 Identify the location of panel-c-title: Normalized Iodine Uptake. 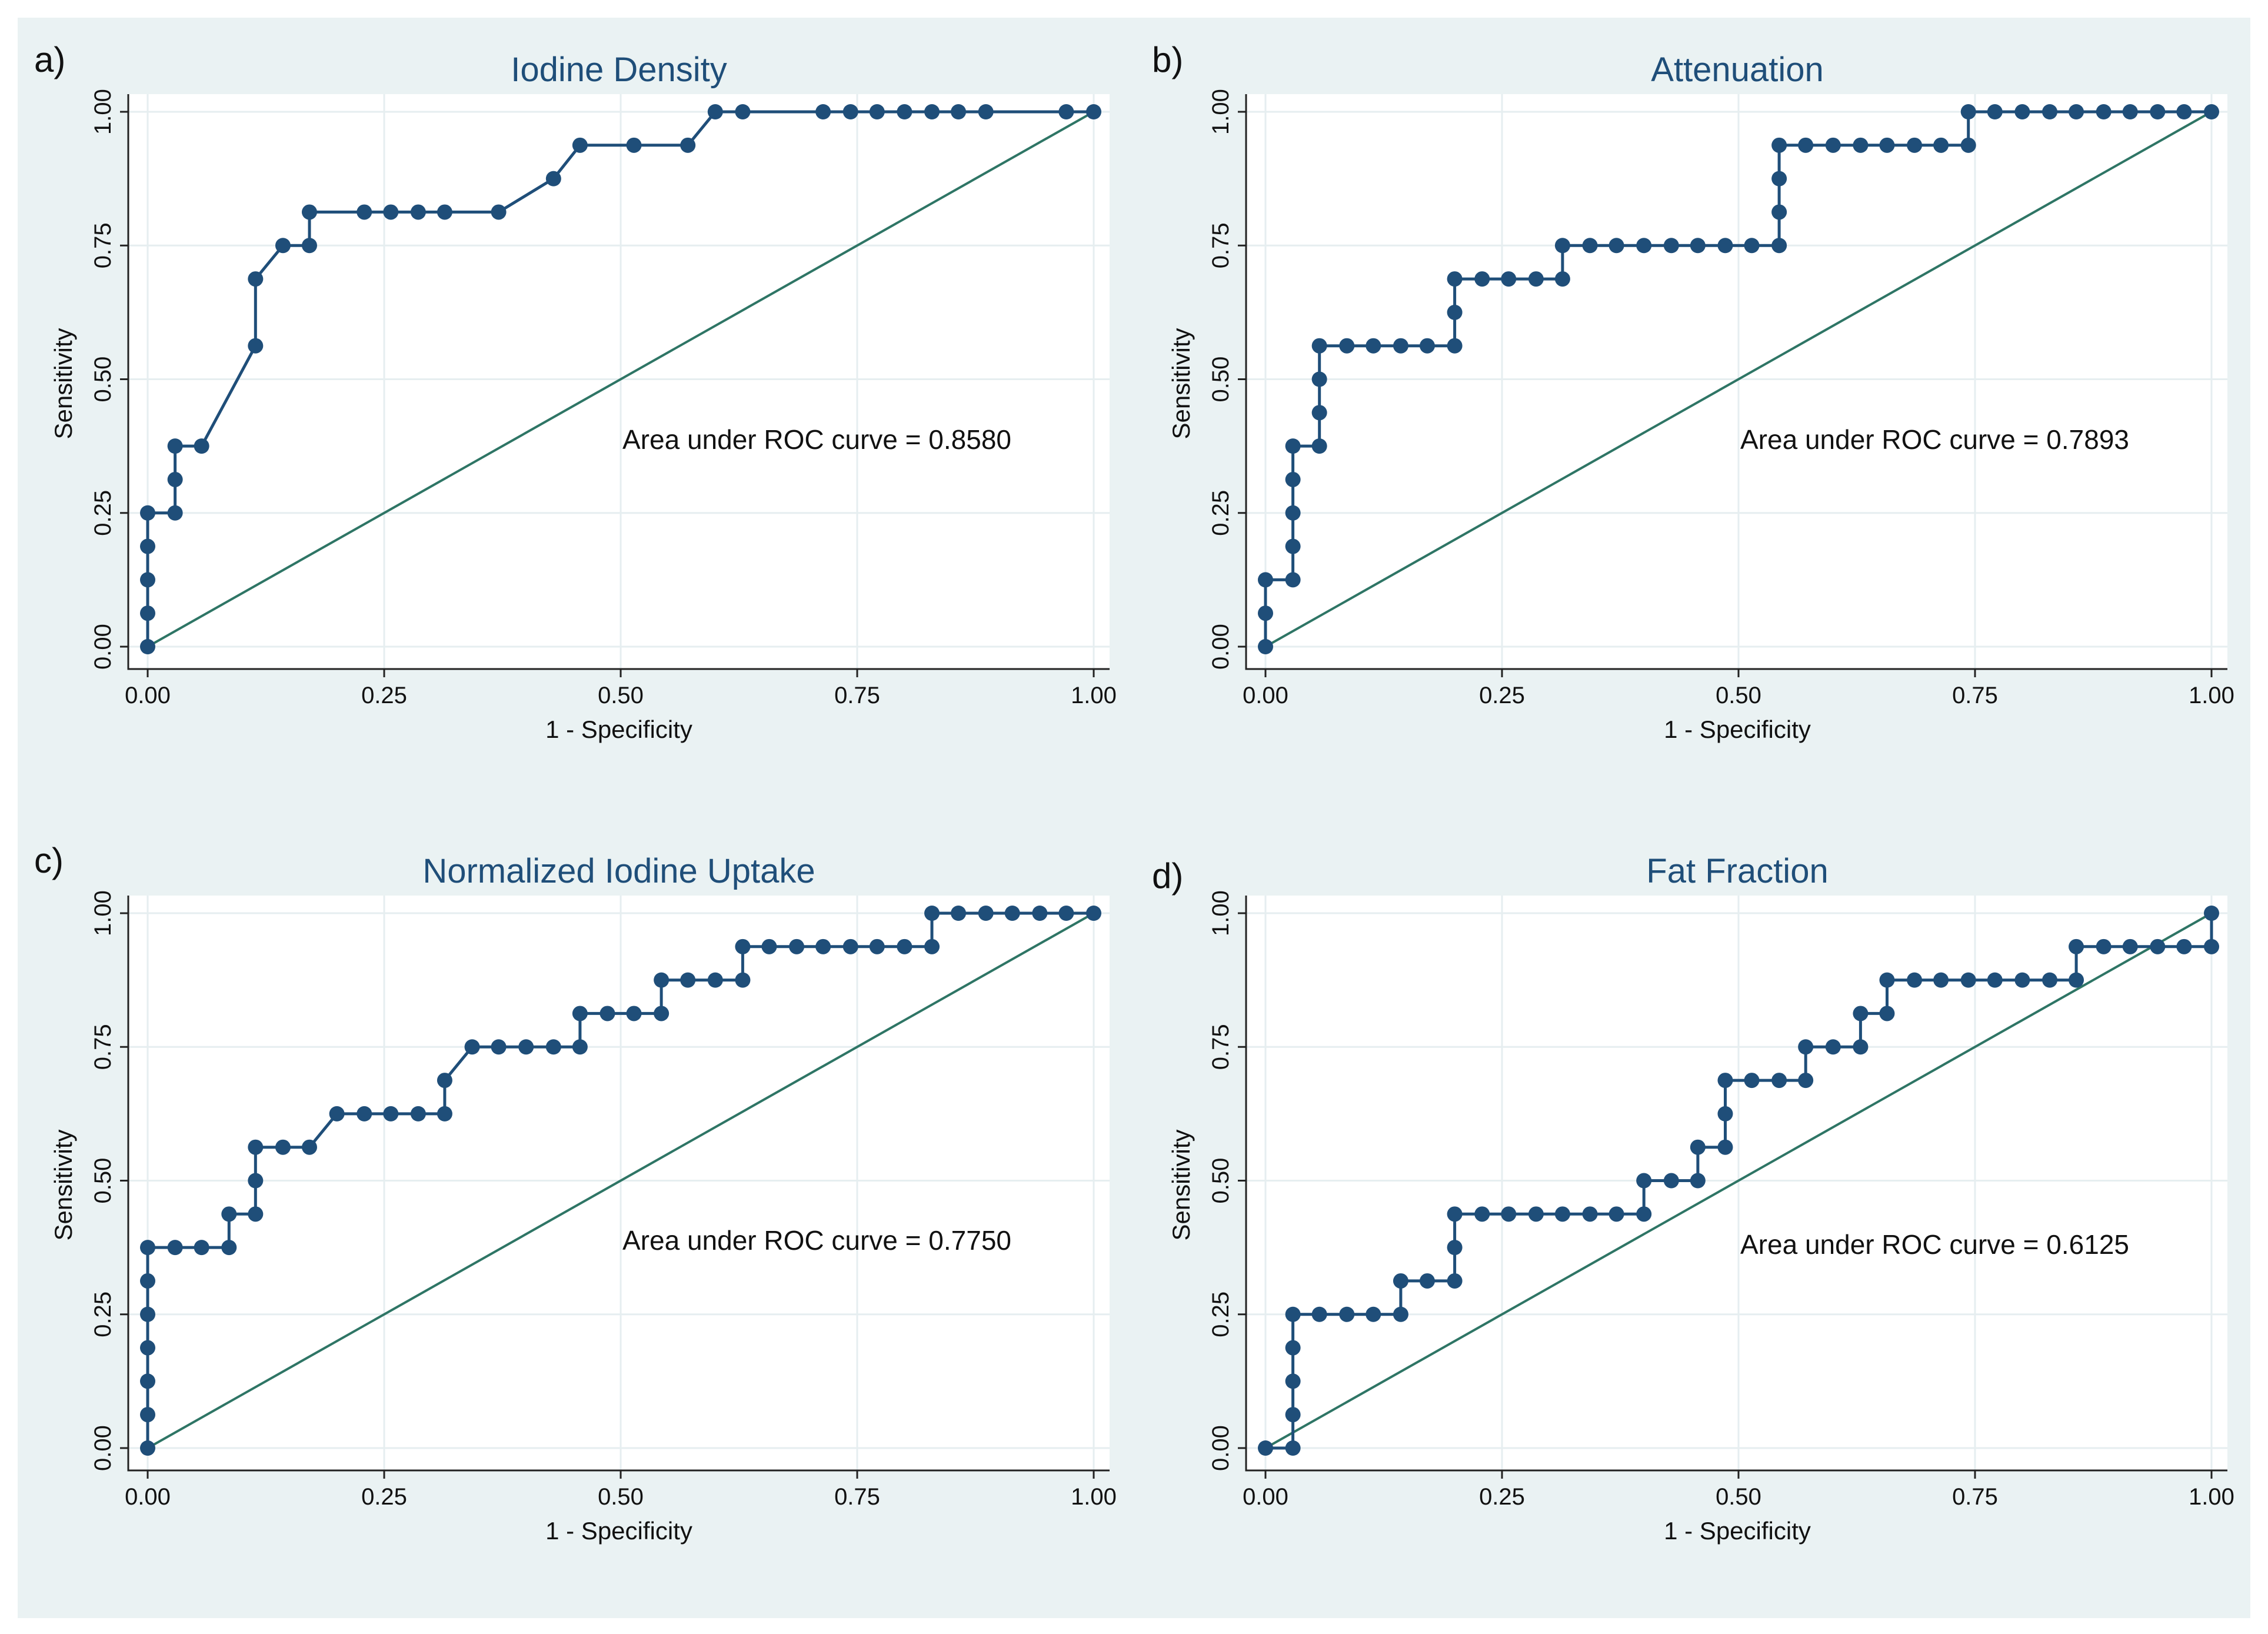
(618, 871).